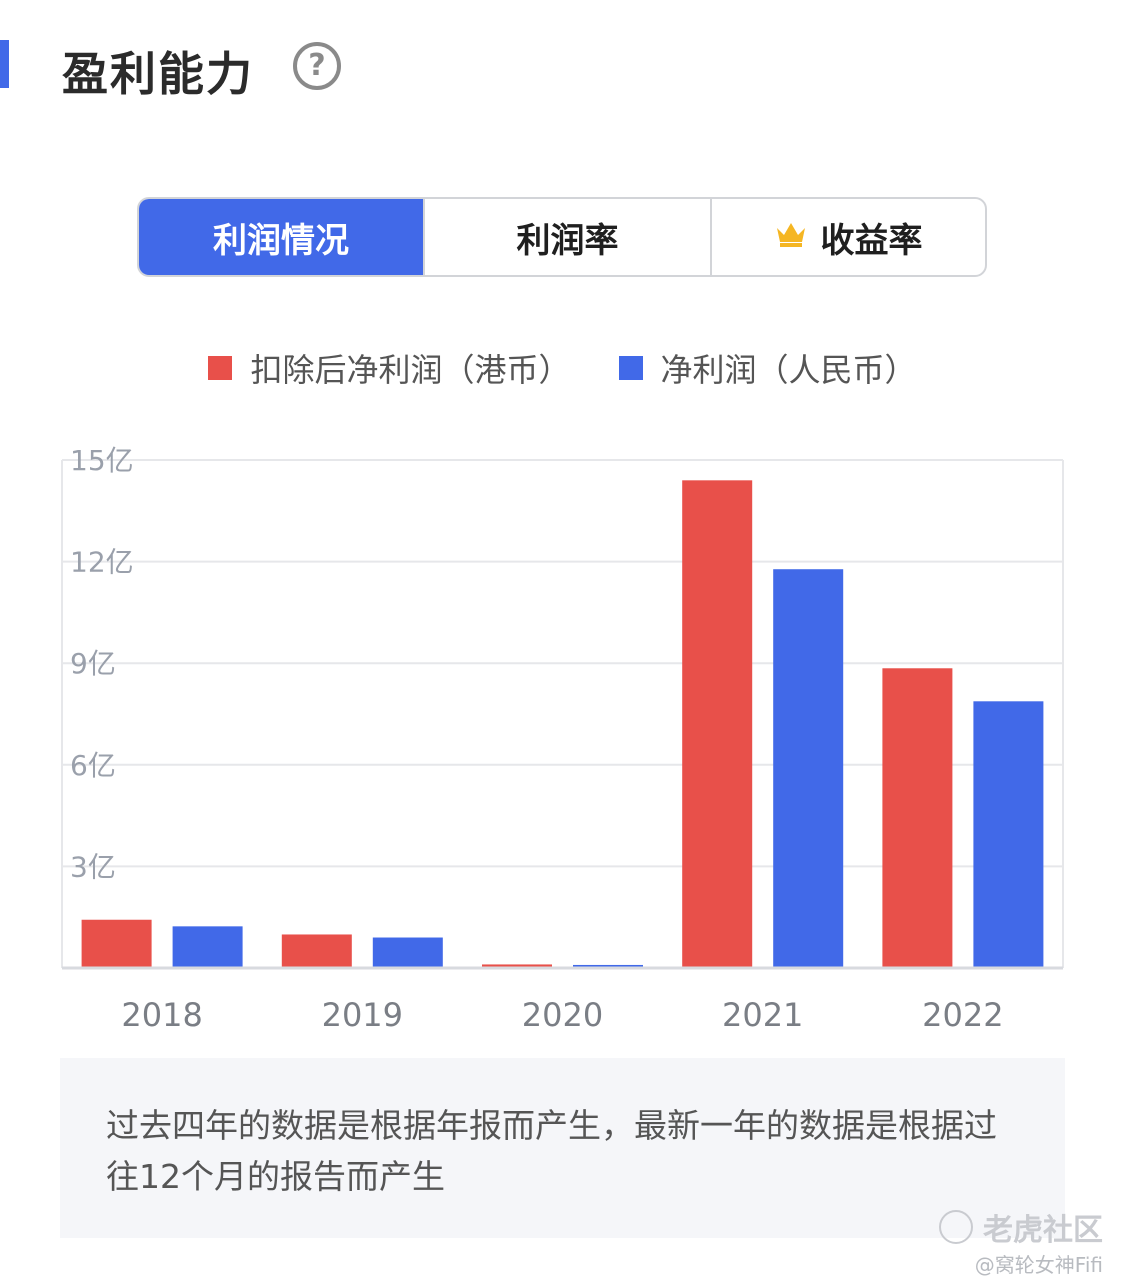 Image resolution: width=1125 pixels, height=1286 pixels. What do you see at coordinates (788, 370) in the screenshot?
I see `legend-label: 净利润（人民币）` at bounding box center [788, 370].